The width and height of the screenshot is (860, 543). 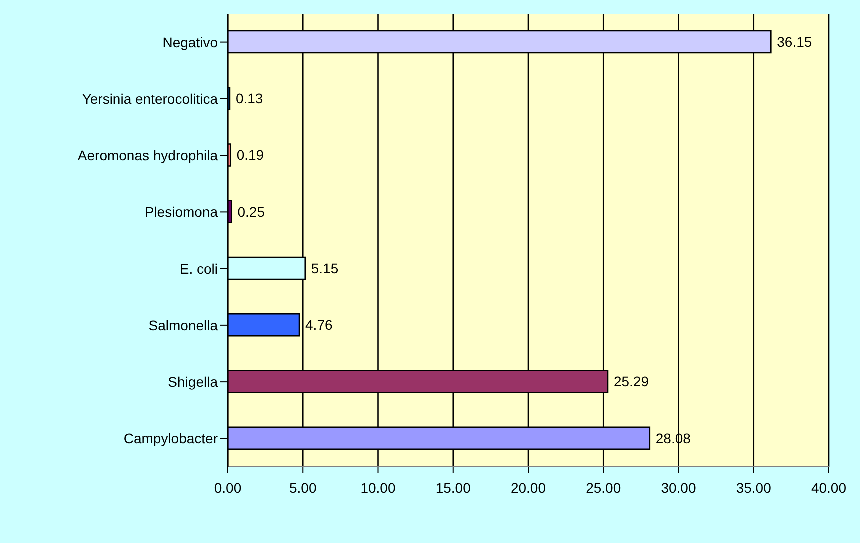 I want to click on x-tick-label: 35.00, so click(x=754, y=488).